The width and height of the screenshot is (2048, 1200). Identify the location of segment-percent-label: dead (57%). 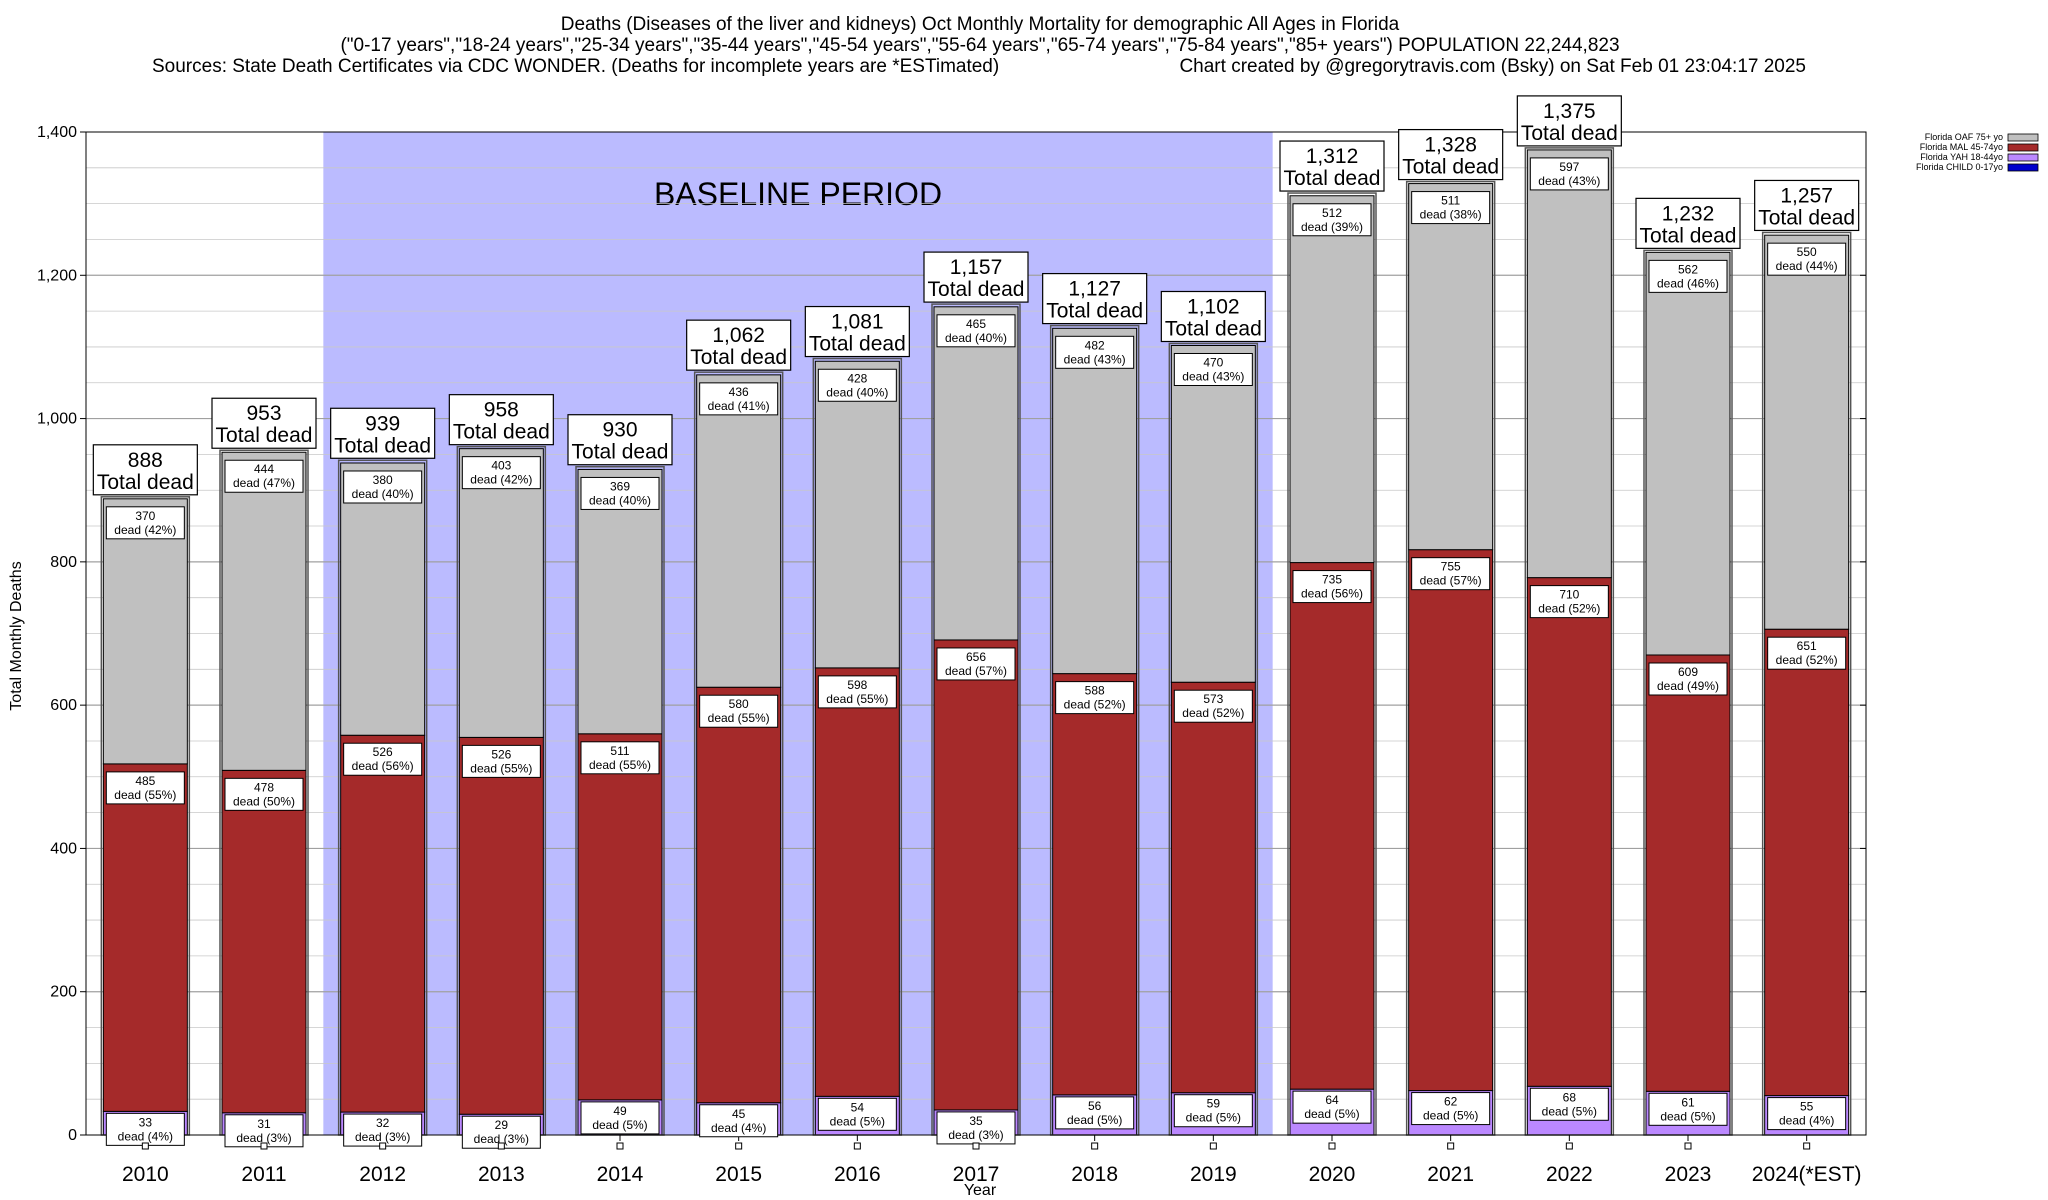
(976, 671).